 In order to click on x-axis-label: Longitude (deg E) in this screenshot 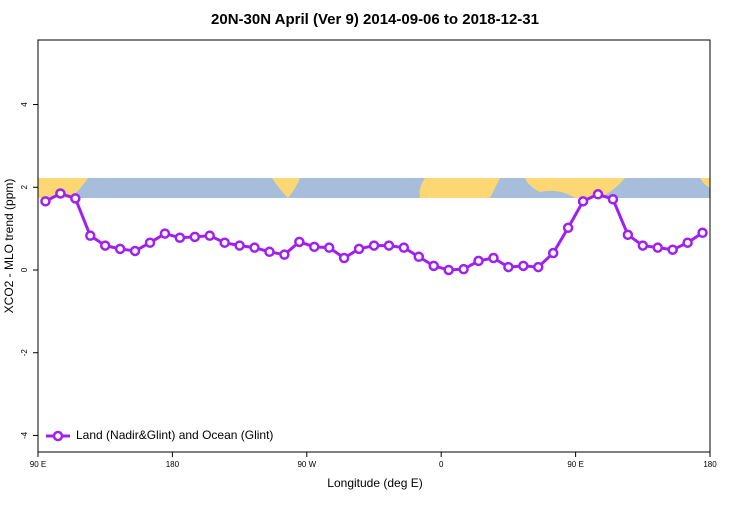, I will do `click(374, 483)`.